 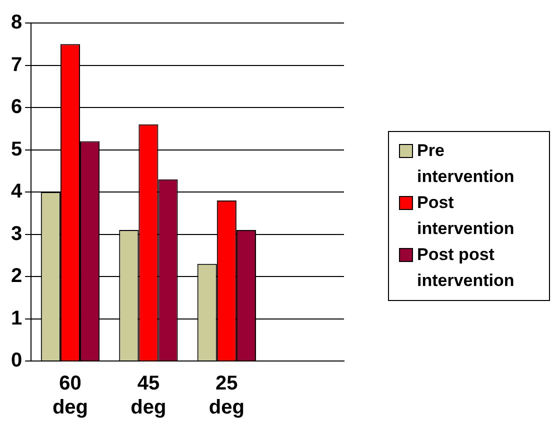 What do you see at coordinates (466, 268) in the screenshot?
I see `legend-label: Post post intervention` at bounding box center [466, 268].